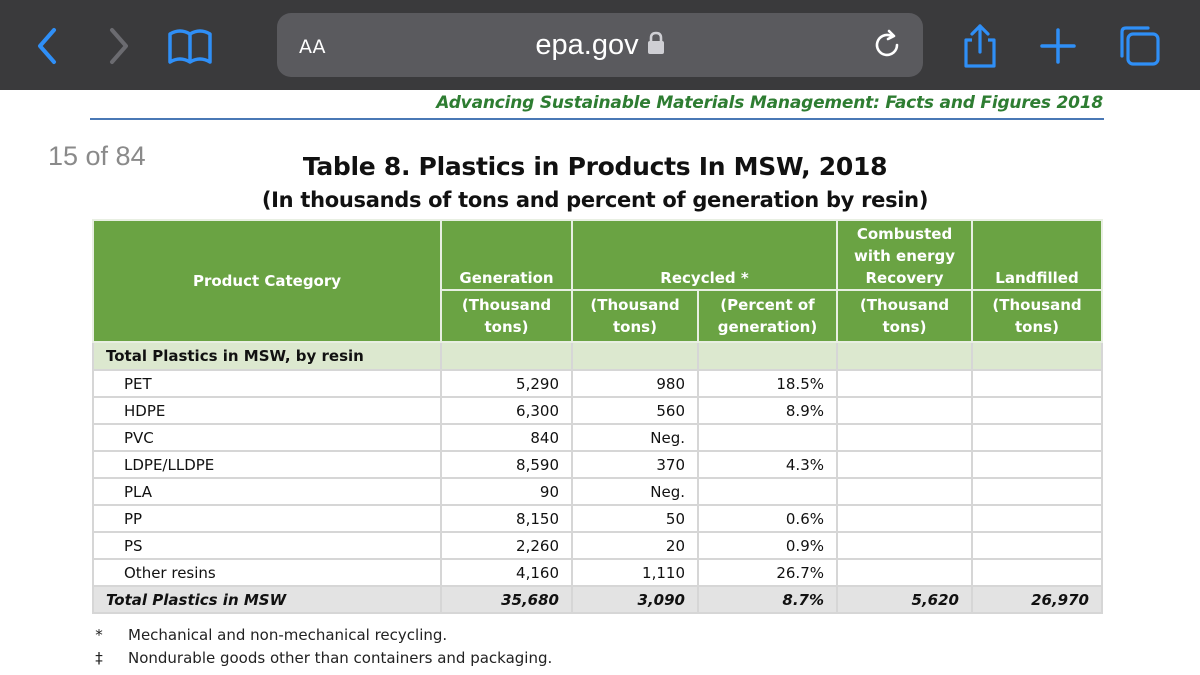 The image size is (1200, 675). I want to click on url-display: epa.gov, so click(600, 45).